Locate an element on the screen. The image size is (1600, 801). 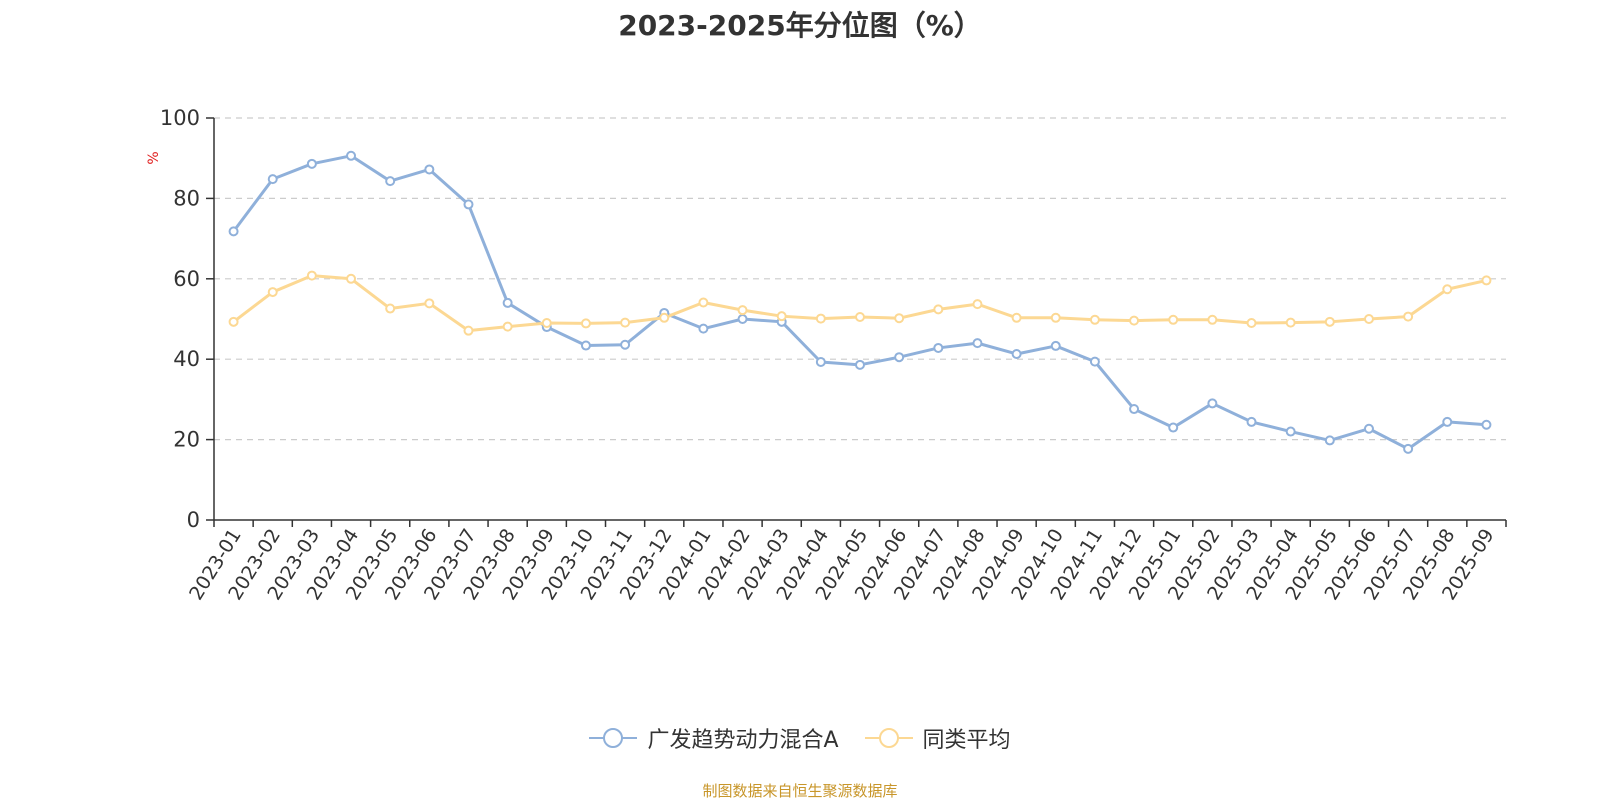
legend-label-fund: 广发趋势动力混合A is located at coordinates (743, 740).